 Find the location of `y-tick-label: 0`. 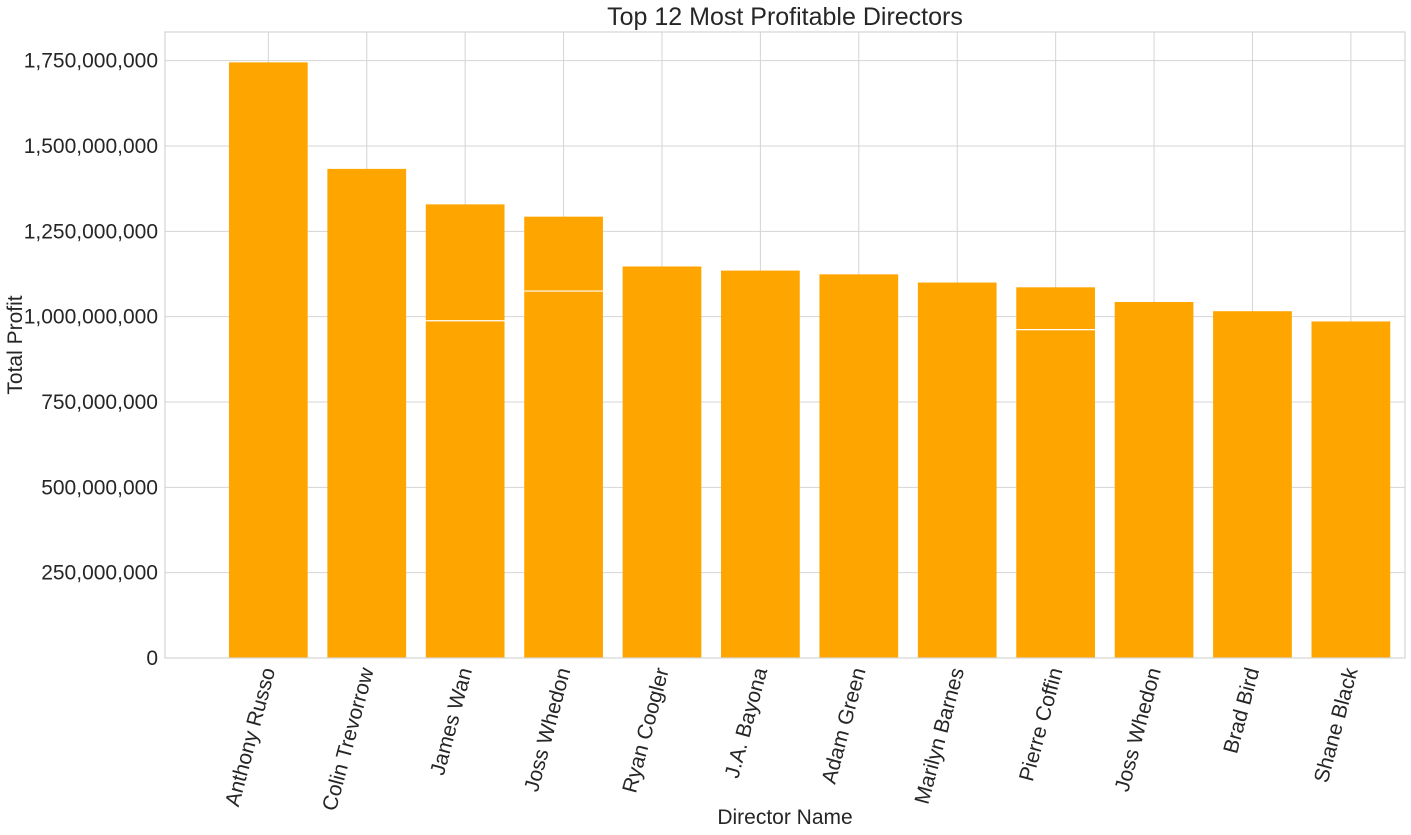

y-tick-label: 0 is located at coordinates (152, 658).